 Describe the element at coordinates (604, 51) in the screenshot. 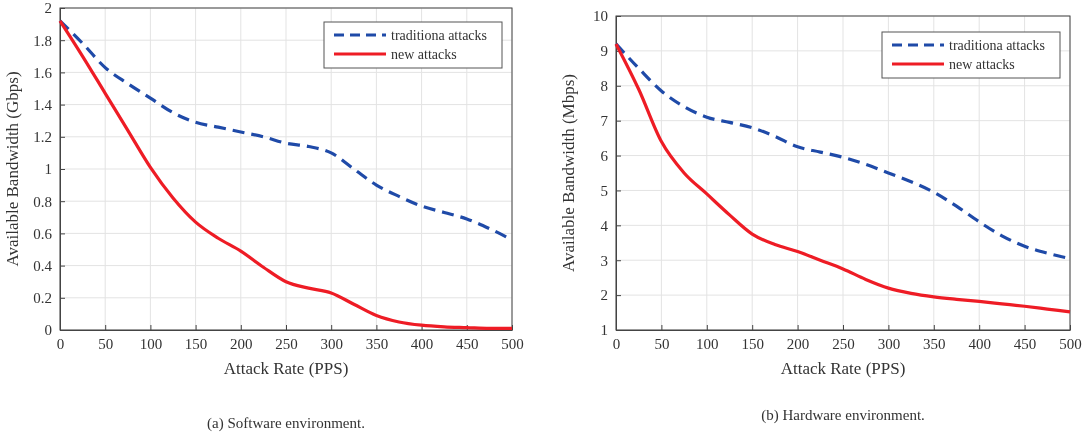

I see `y-tick-label: 9` at that location.